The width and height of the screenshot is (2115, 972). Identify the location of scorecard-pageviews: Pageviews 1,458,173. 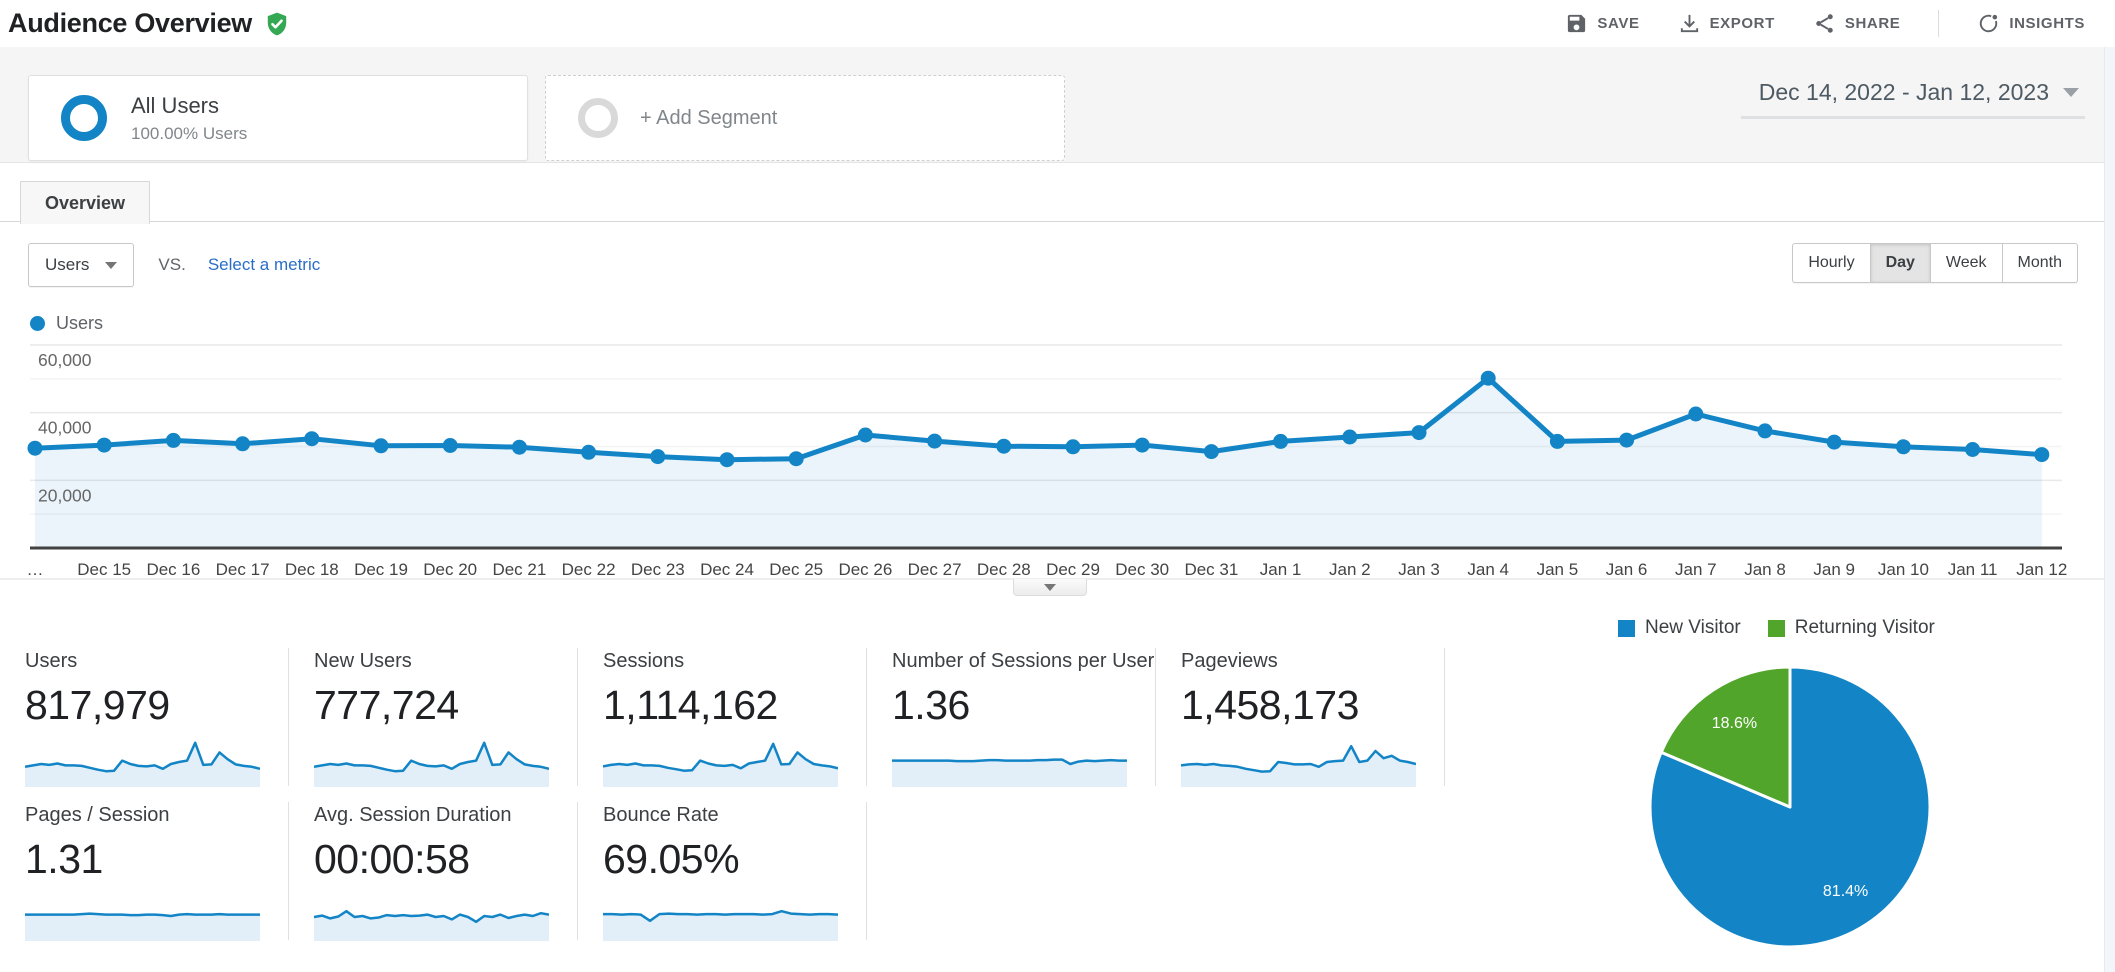
(1300, 717).